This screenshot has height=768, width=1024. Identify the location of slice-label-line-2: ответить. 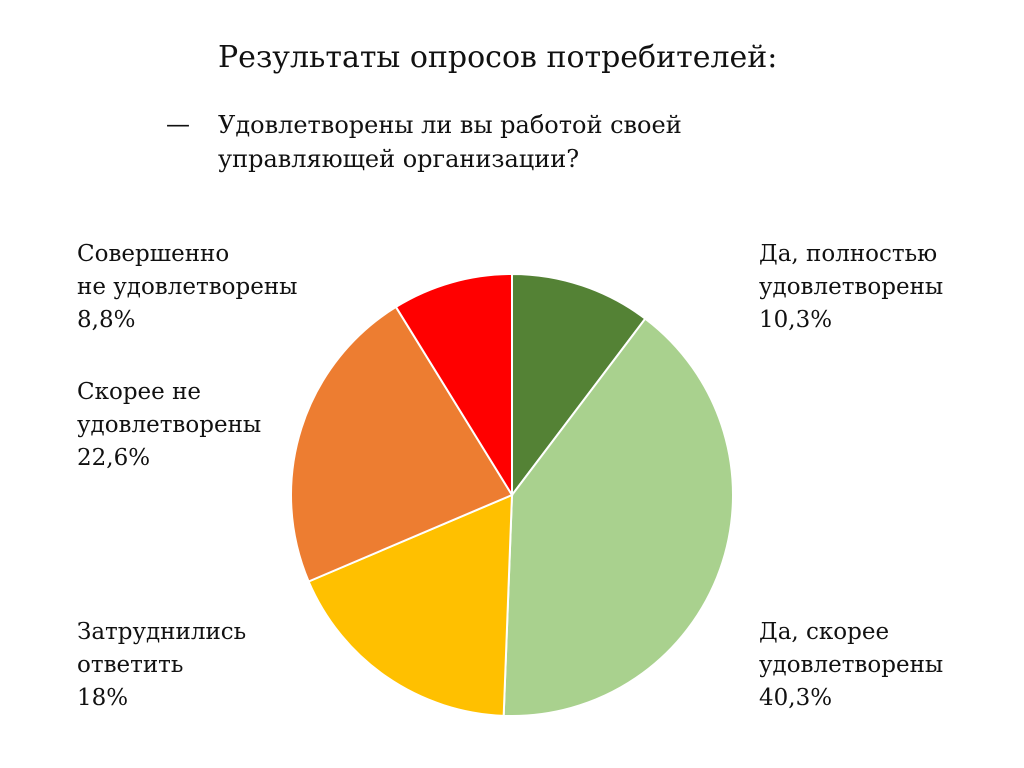
(130, 665).